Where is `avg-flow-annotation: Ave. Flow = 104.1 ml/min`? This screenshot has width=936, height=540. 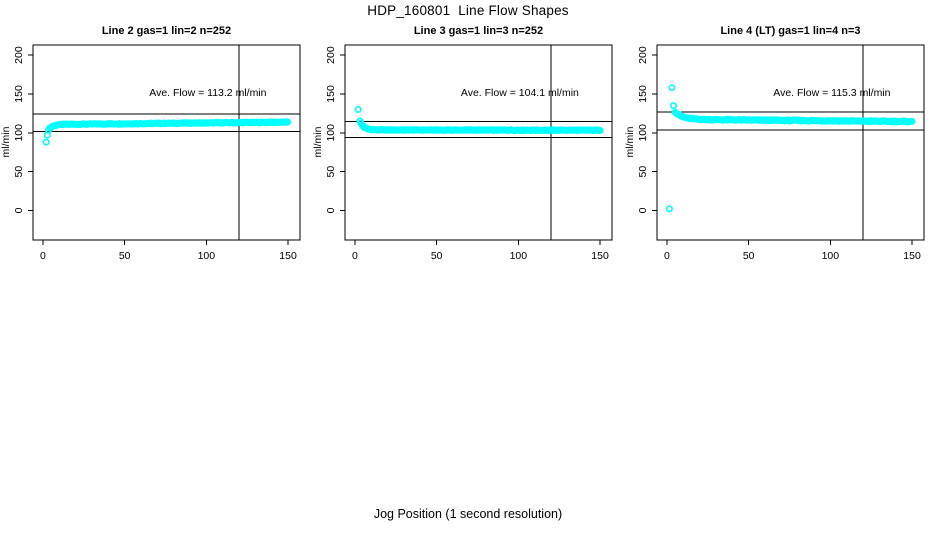
avg-flow-annotation: Ave. Flow = 104.1 ml/min is located at coordinates (520, 93).